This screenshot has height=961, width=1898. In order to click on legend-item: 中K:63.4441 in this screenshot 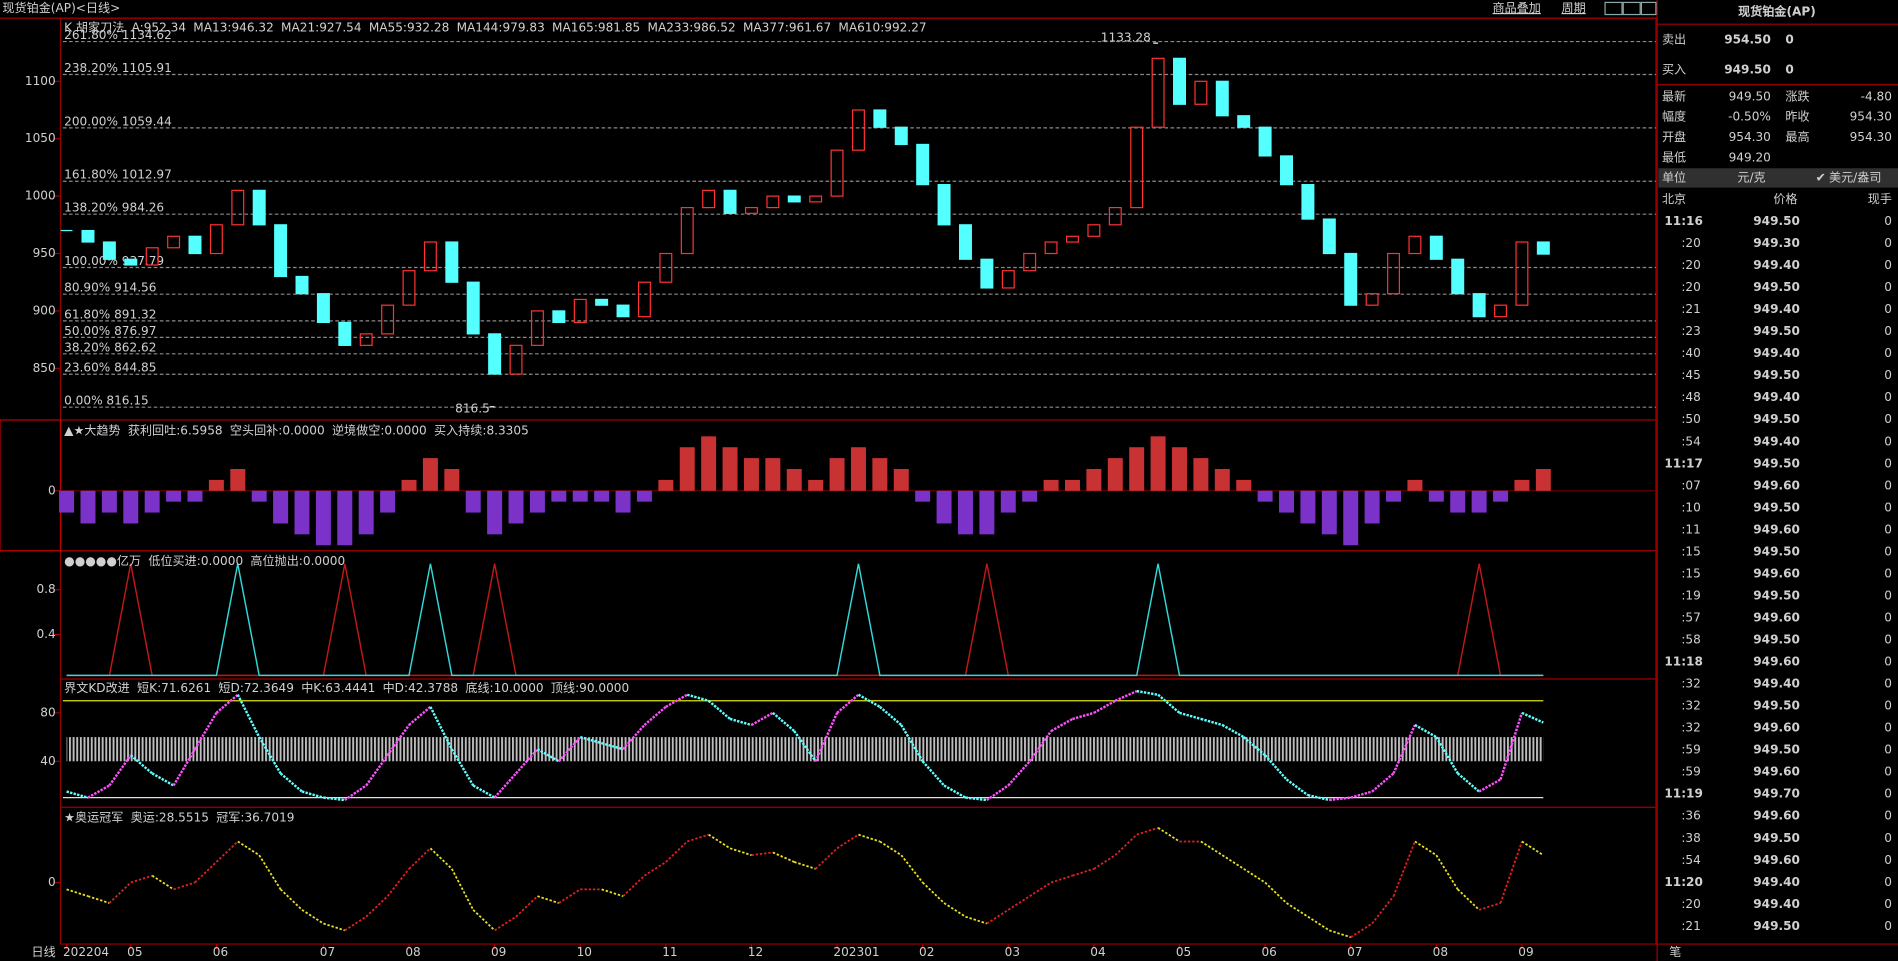, I will do `click(338, 687)`.